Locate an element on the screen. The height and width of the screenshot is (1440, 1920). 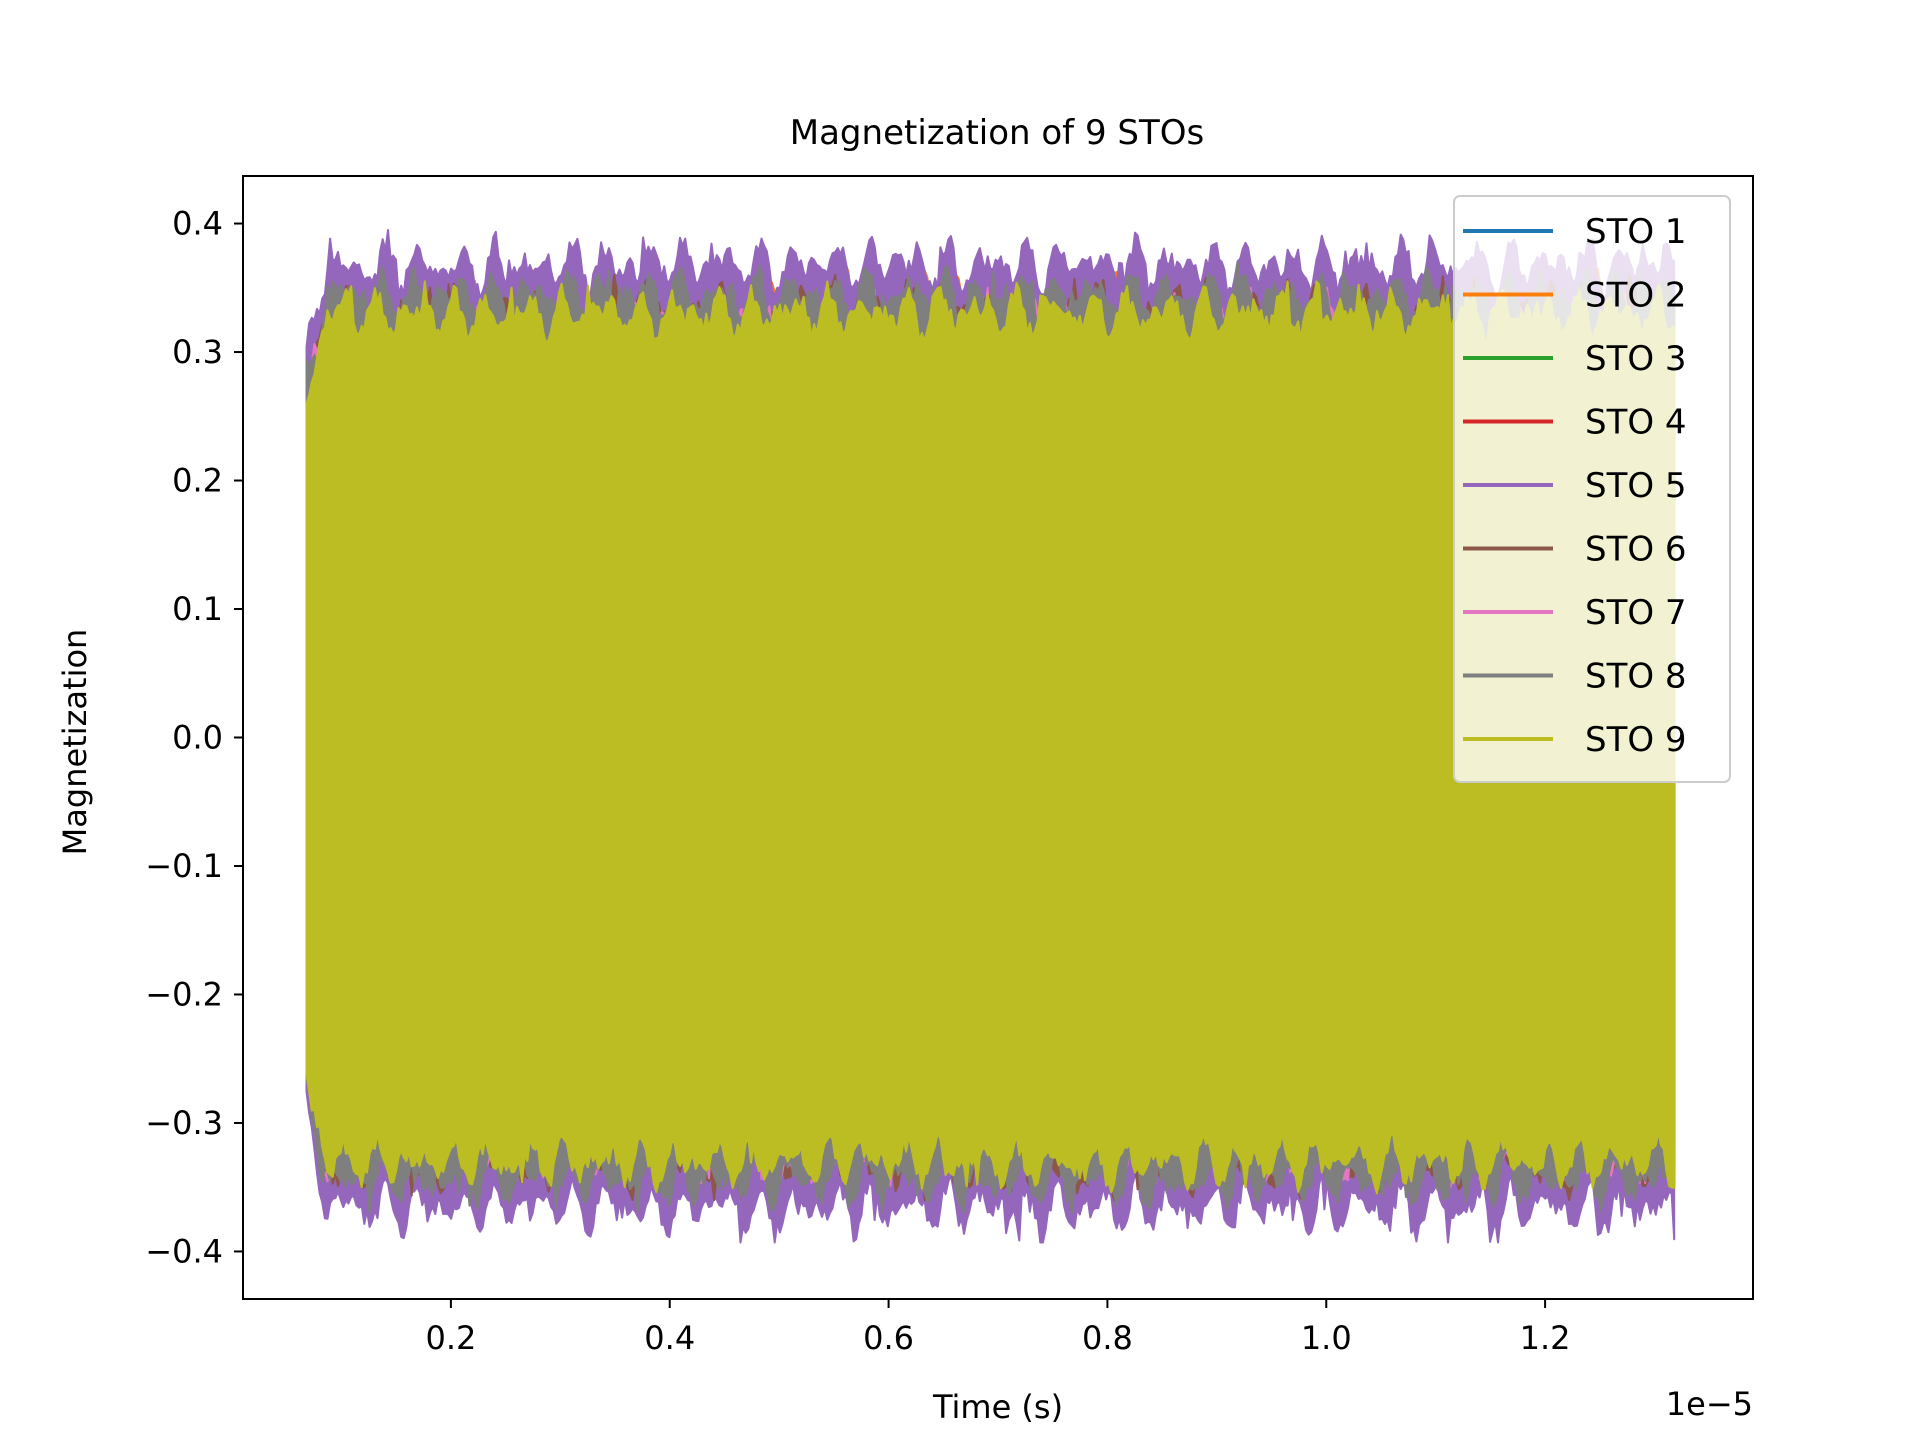
x-tick-label: 0.2 is located at coordinates (450, 1338).